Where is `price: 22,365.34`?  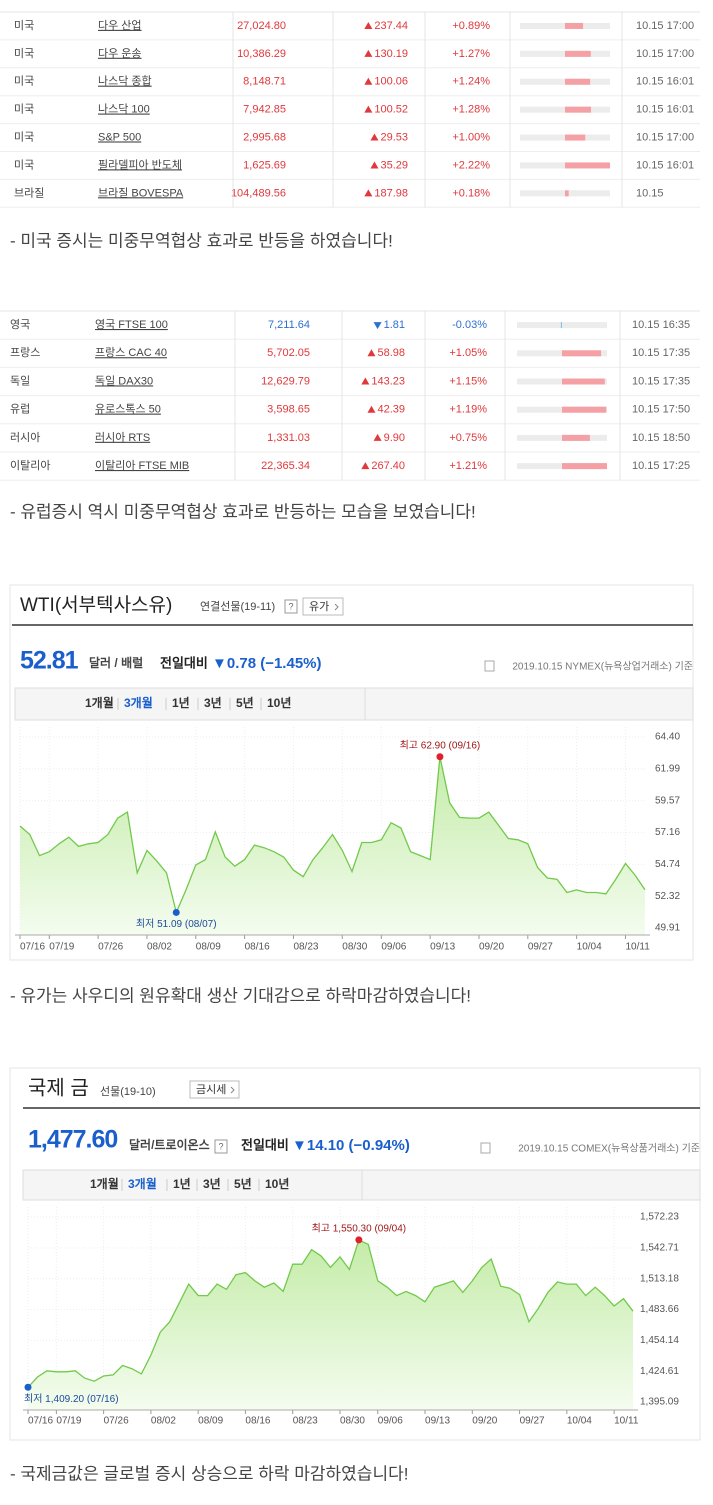 price: 22,365.34 is located at coordinates (285, 466).